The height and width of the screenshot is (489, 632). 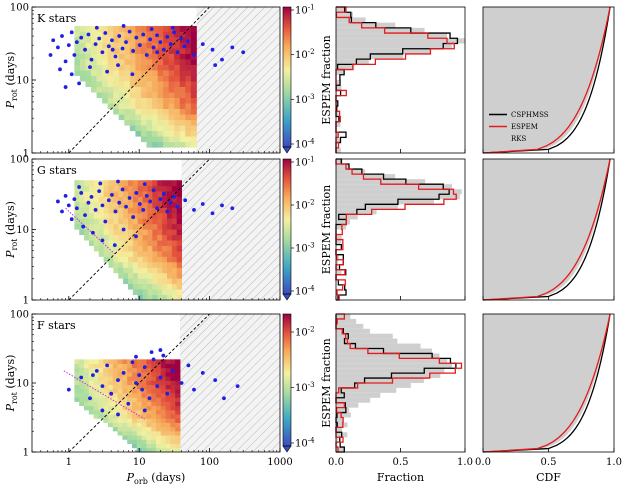 I want to click on hist-bar-rks, so click(x=339, y=237).